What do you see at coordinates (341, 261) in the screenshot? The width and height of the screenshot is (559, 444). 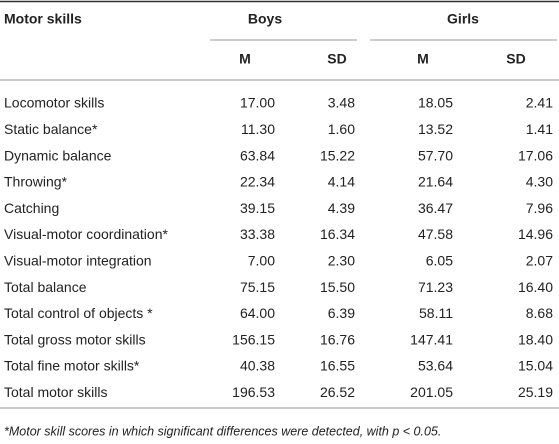 I see `value-cell: 2.30` at bounding box center [341, 261].